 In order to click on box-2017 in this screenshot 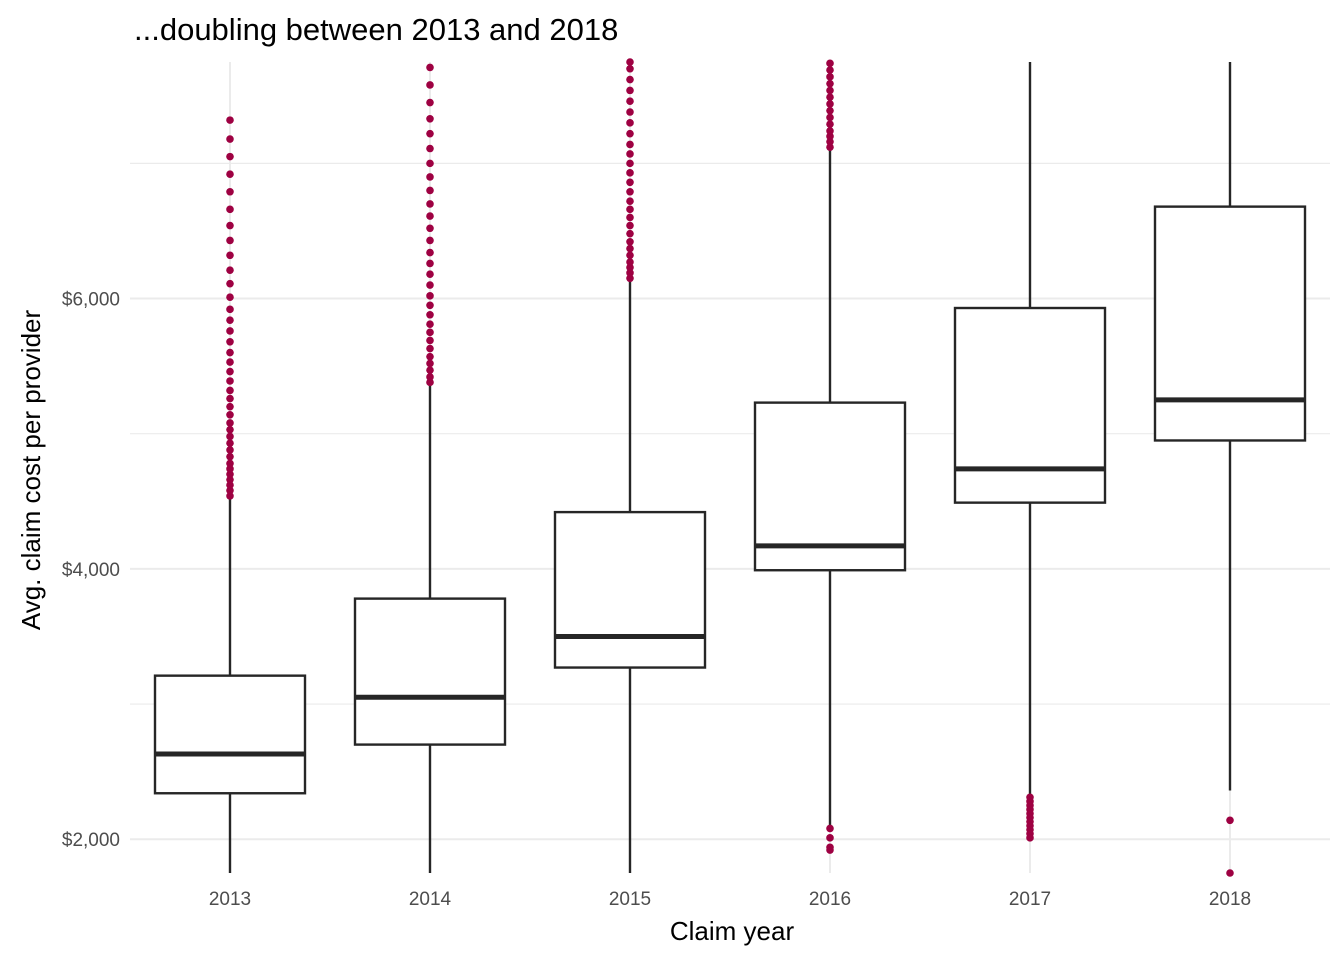, I will do `click(1030, 452)`.